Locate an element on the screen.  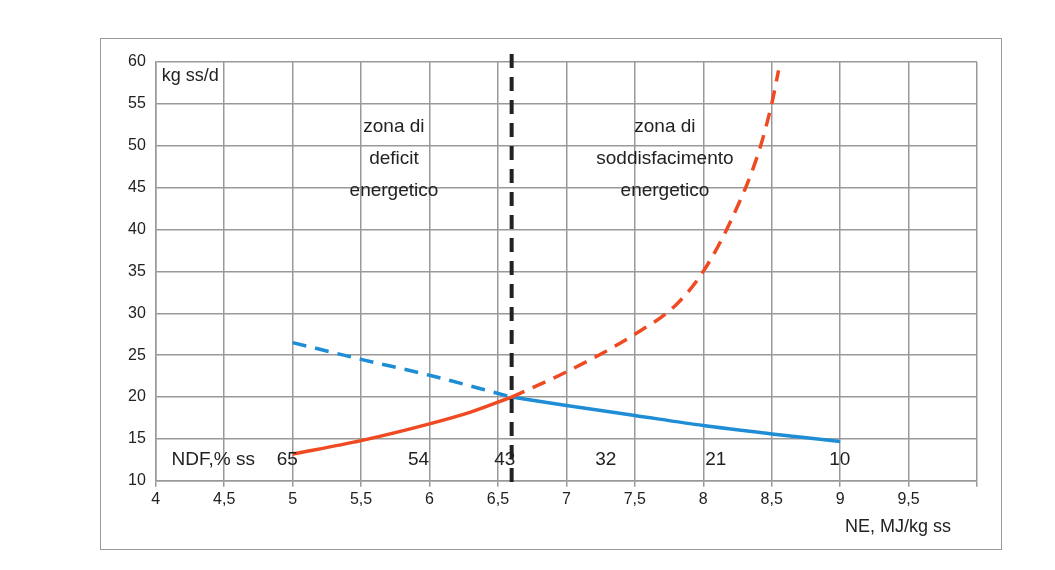
y-axis-title: kg ss/d is located at coordinates (190, 74).